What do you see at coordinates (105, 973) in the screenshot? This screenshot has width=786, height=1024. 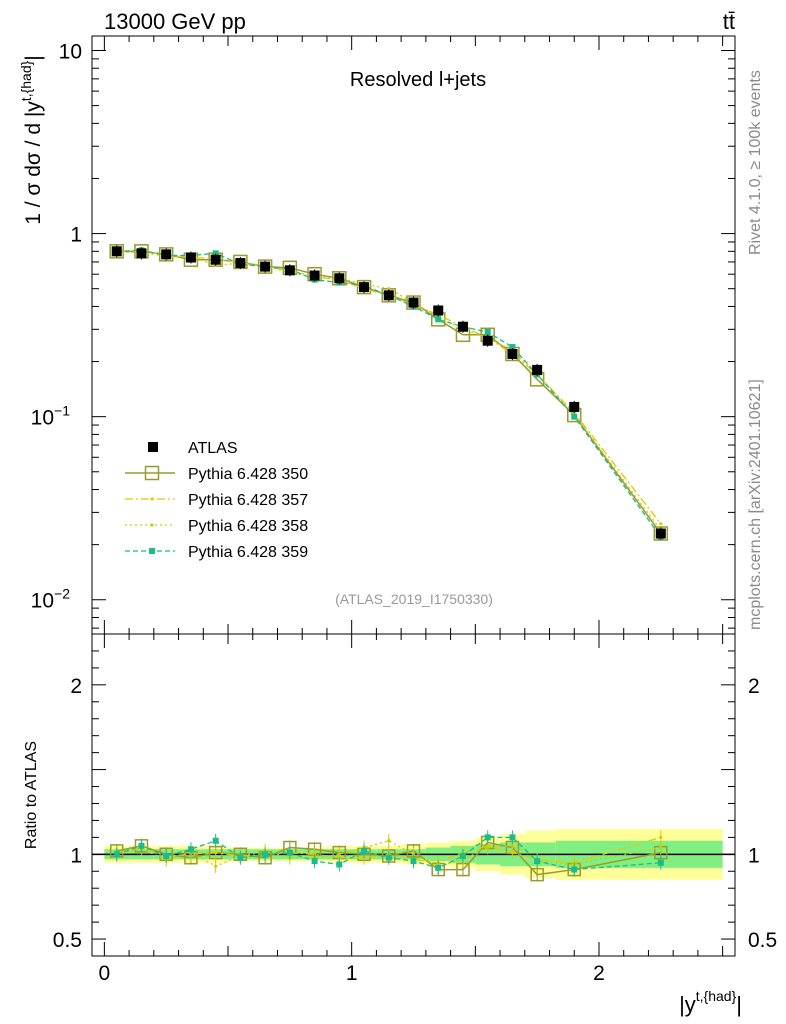 I see `x-tick-label: 0` at bounding box center [105, 973].